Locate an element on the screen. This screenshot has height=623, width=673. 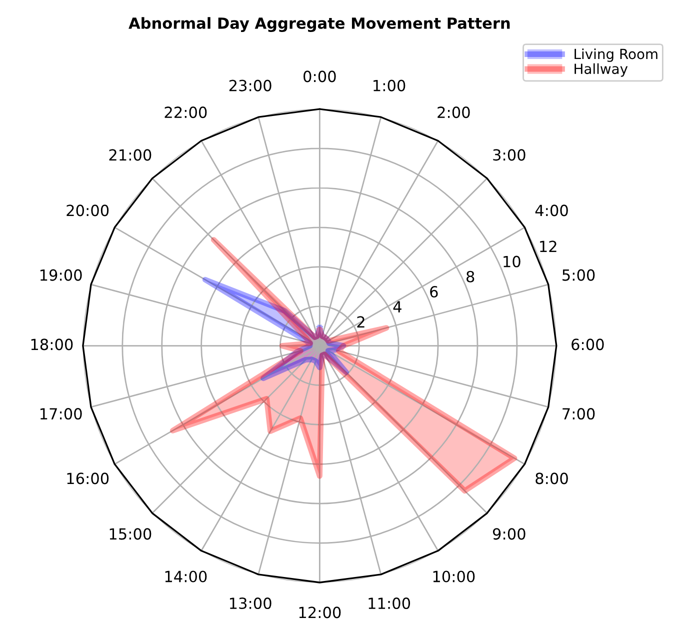
legend-label: Living Room is located at coordinates (616, 55).